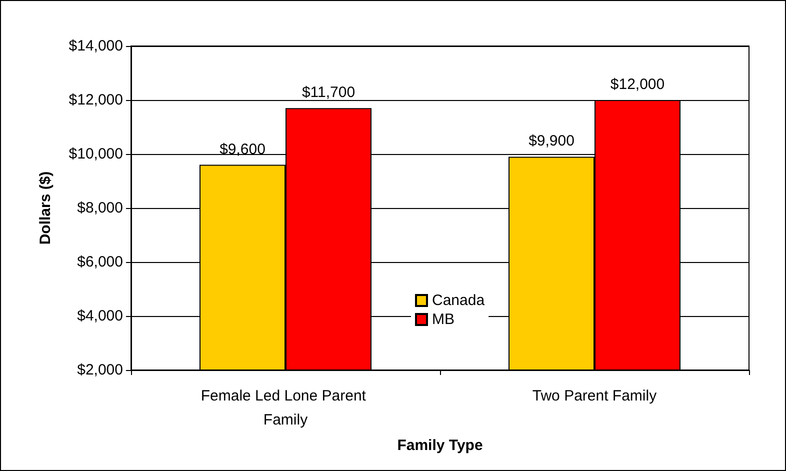 This screenshot has width=786, height=471. I want to click on y-tick-label: $14,000, so click(95, 46).